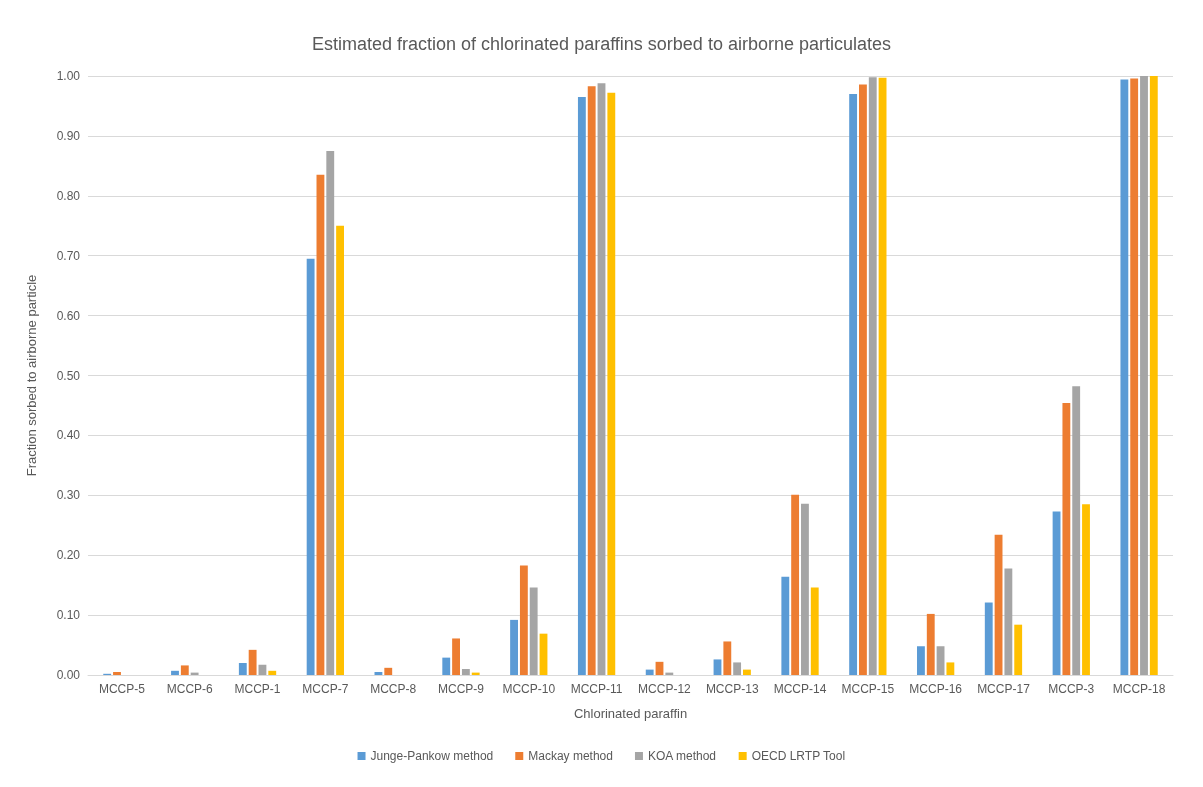 This screenshot has width=1203, height=787. Describe the element at coordinates (800, 689) in the screenshot. I see `x-tick-label: MCCP-14` at that location.